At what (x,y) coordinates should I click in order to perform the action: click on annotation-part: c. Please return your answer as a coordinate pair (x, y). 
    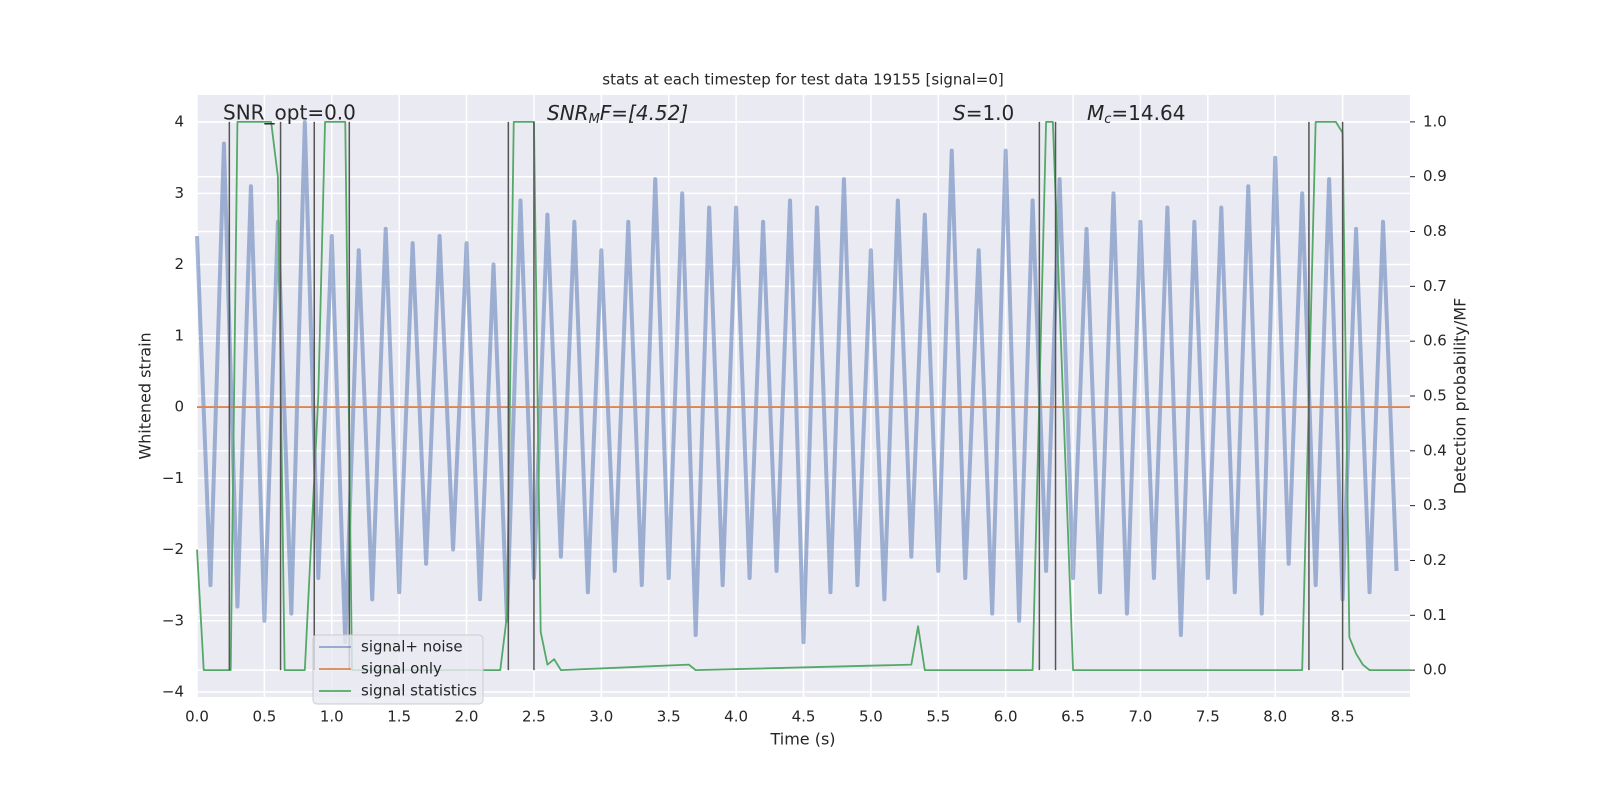
    Looking at the image, I should click on (1107, 119).